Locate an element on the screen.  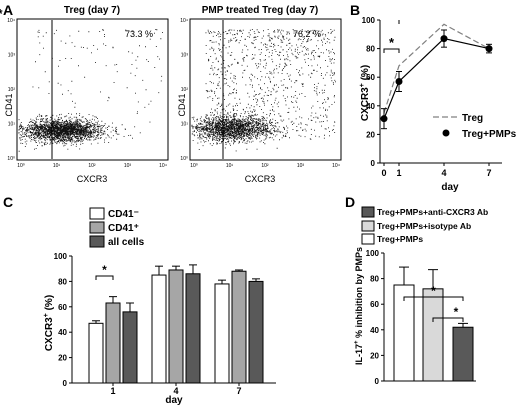
chart-b-xtick-label: 7 is located at coordinates (488, 173).